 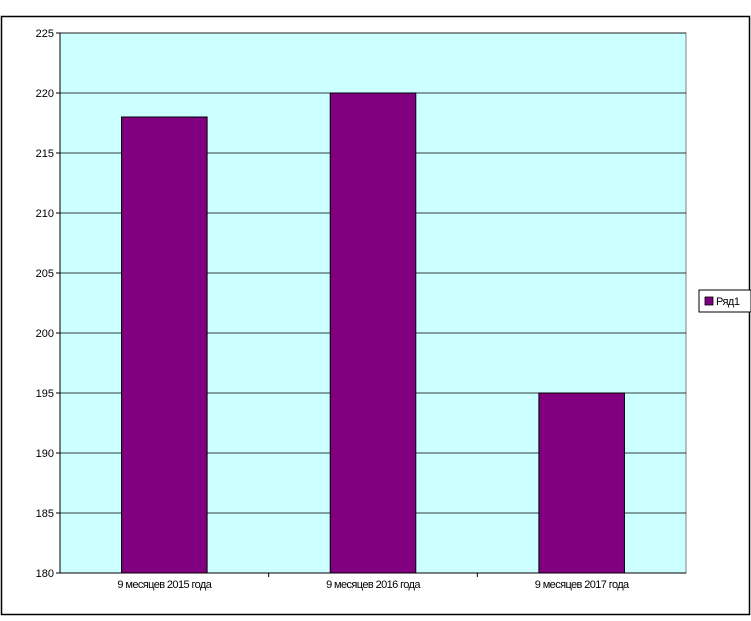 I want to click on y-tick-label: 185, so click(x=45, y=514).